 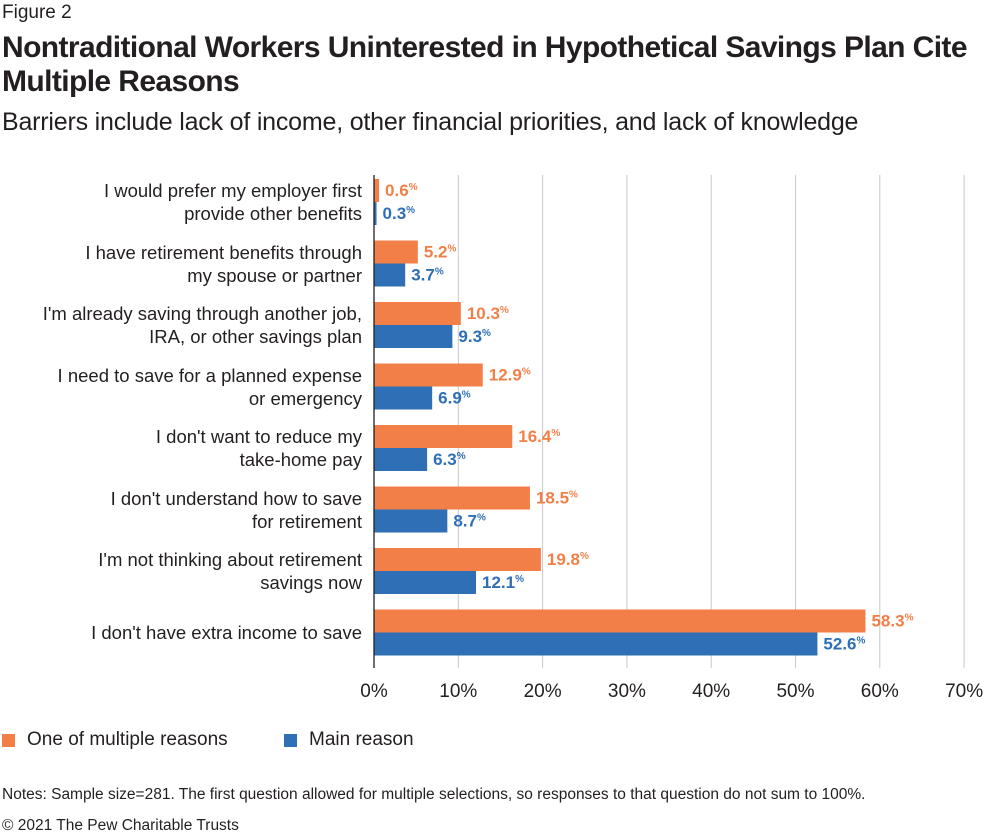 I want to click on data-label: 58.3%, so click(x=892, y=621).